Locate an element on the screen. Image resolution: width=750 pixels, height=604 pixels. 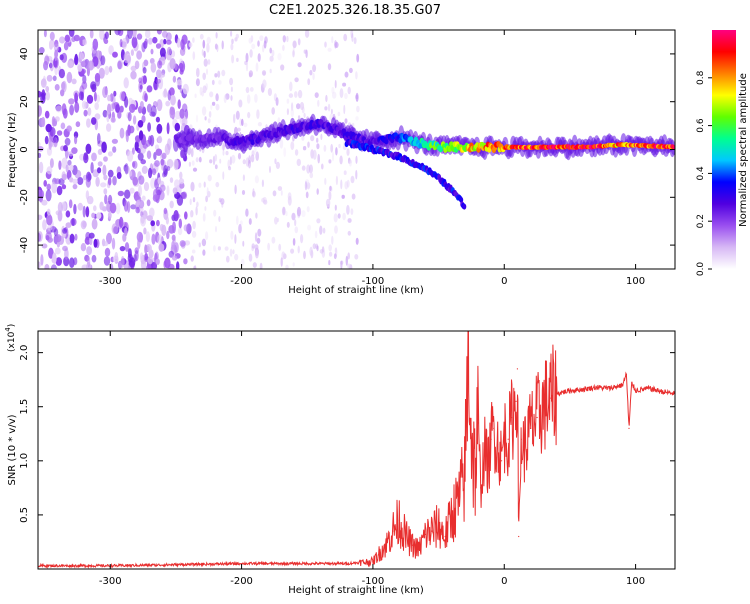
colorbar-label: Normalized spectral amplitude is located at coordinates (743, 150).